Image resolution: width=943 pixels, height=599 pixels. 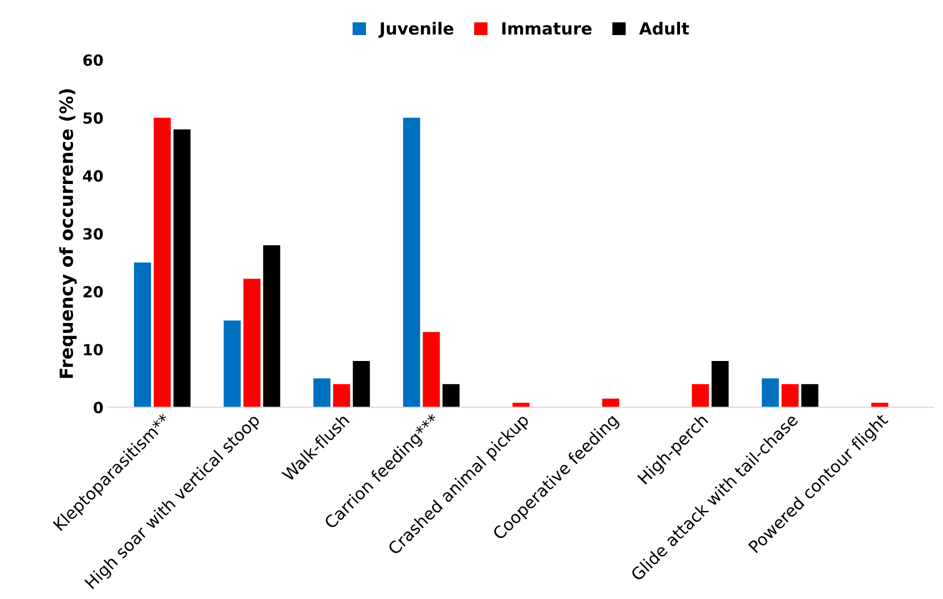 What do you see at coordinates (547, 28) in the screenshot?
I see `legend-label: Immature` at bounding box center [547, 28].